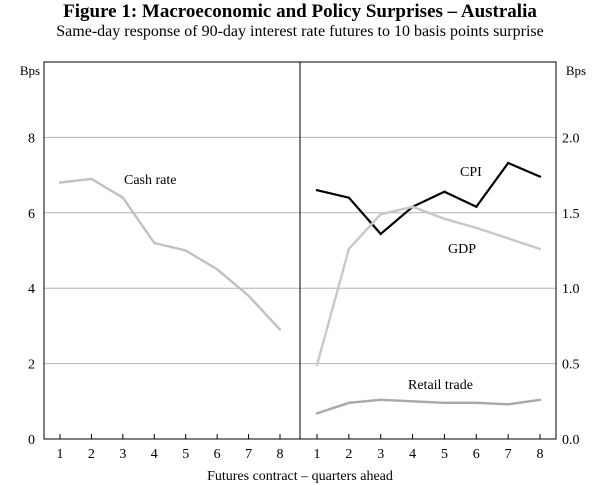 The width and height of the screenshot is (600, 485). What do you see at coordinates (571, 214) in the screenshot?
I see `right-y-tick-label: 1.5` at bounding box center [571, 214].